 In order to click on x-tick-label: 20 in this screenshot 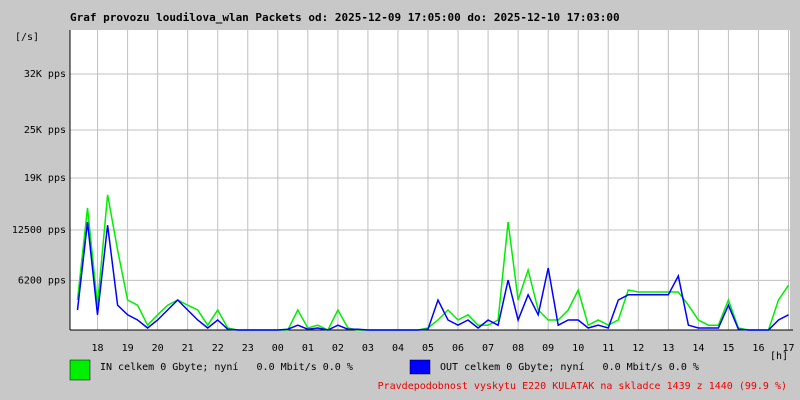, I will do `click(158, 348)`.